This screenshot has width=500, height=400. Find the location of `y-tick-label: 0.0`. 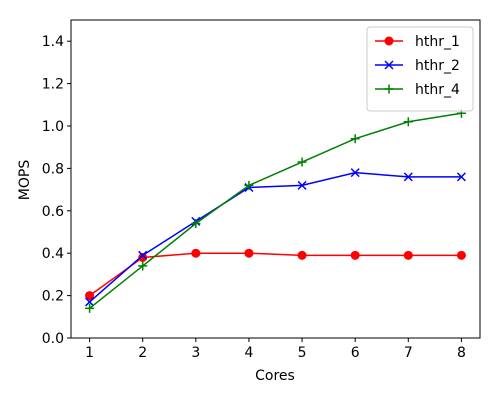

y-tick-label: 0.0 is located at coordinates (53, 339).